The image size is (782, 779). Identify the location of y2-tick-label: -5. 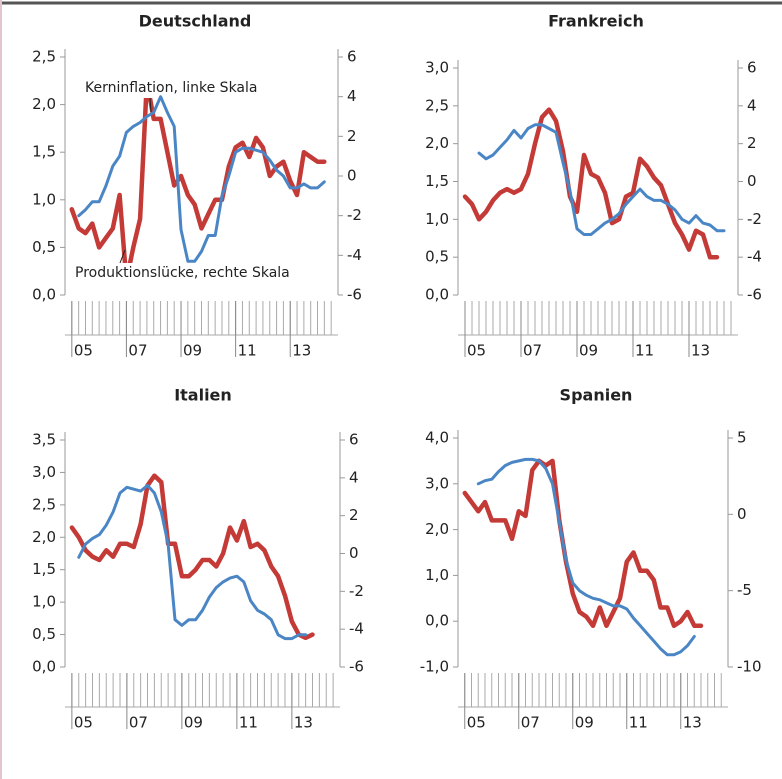
(744, 590).